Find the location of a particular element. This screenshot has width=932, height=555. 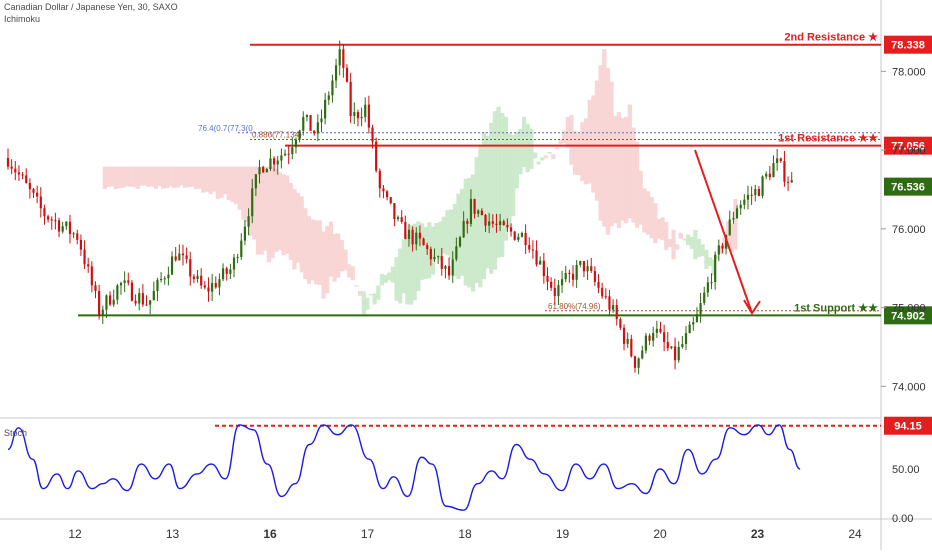

chart-title: Canadian Dollar / Japanese Yen, 30, SAXO is located at coordinates (91, 7).